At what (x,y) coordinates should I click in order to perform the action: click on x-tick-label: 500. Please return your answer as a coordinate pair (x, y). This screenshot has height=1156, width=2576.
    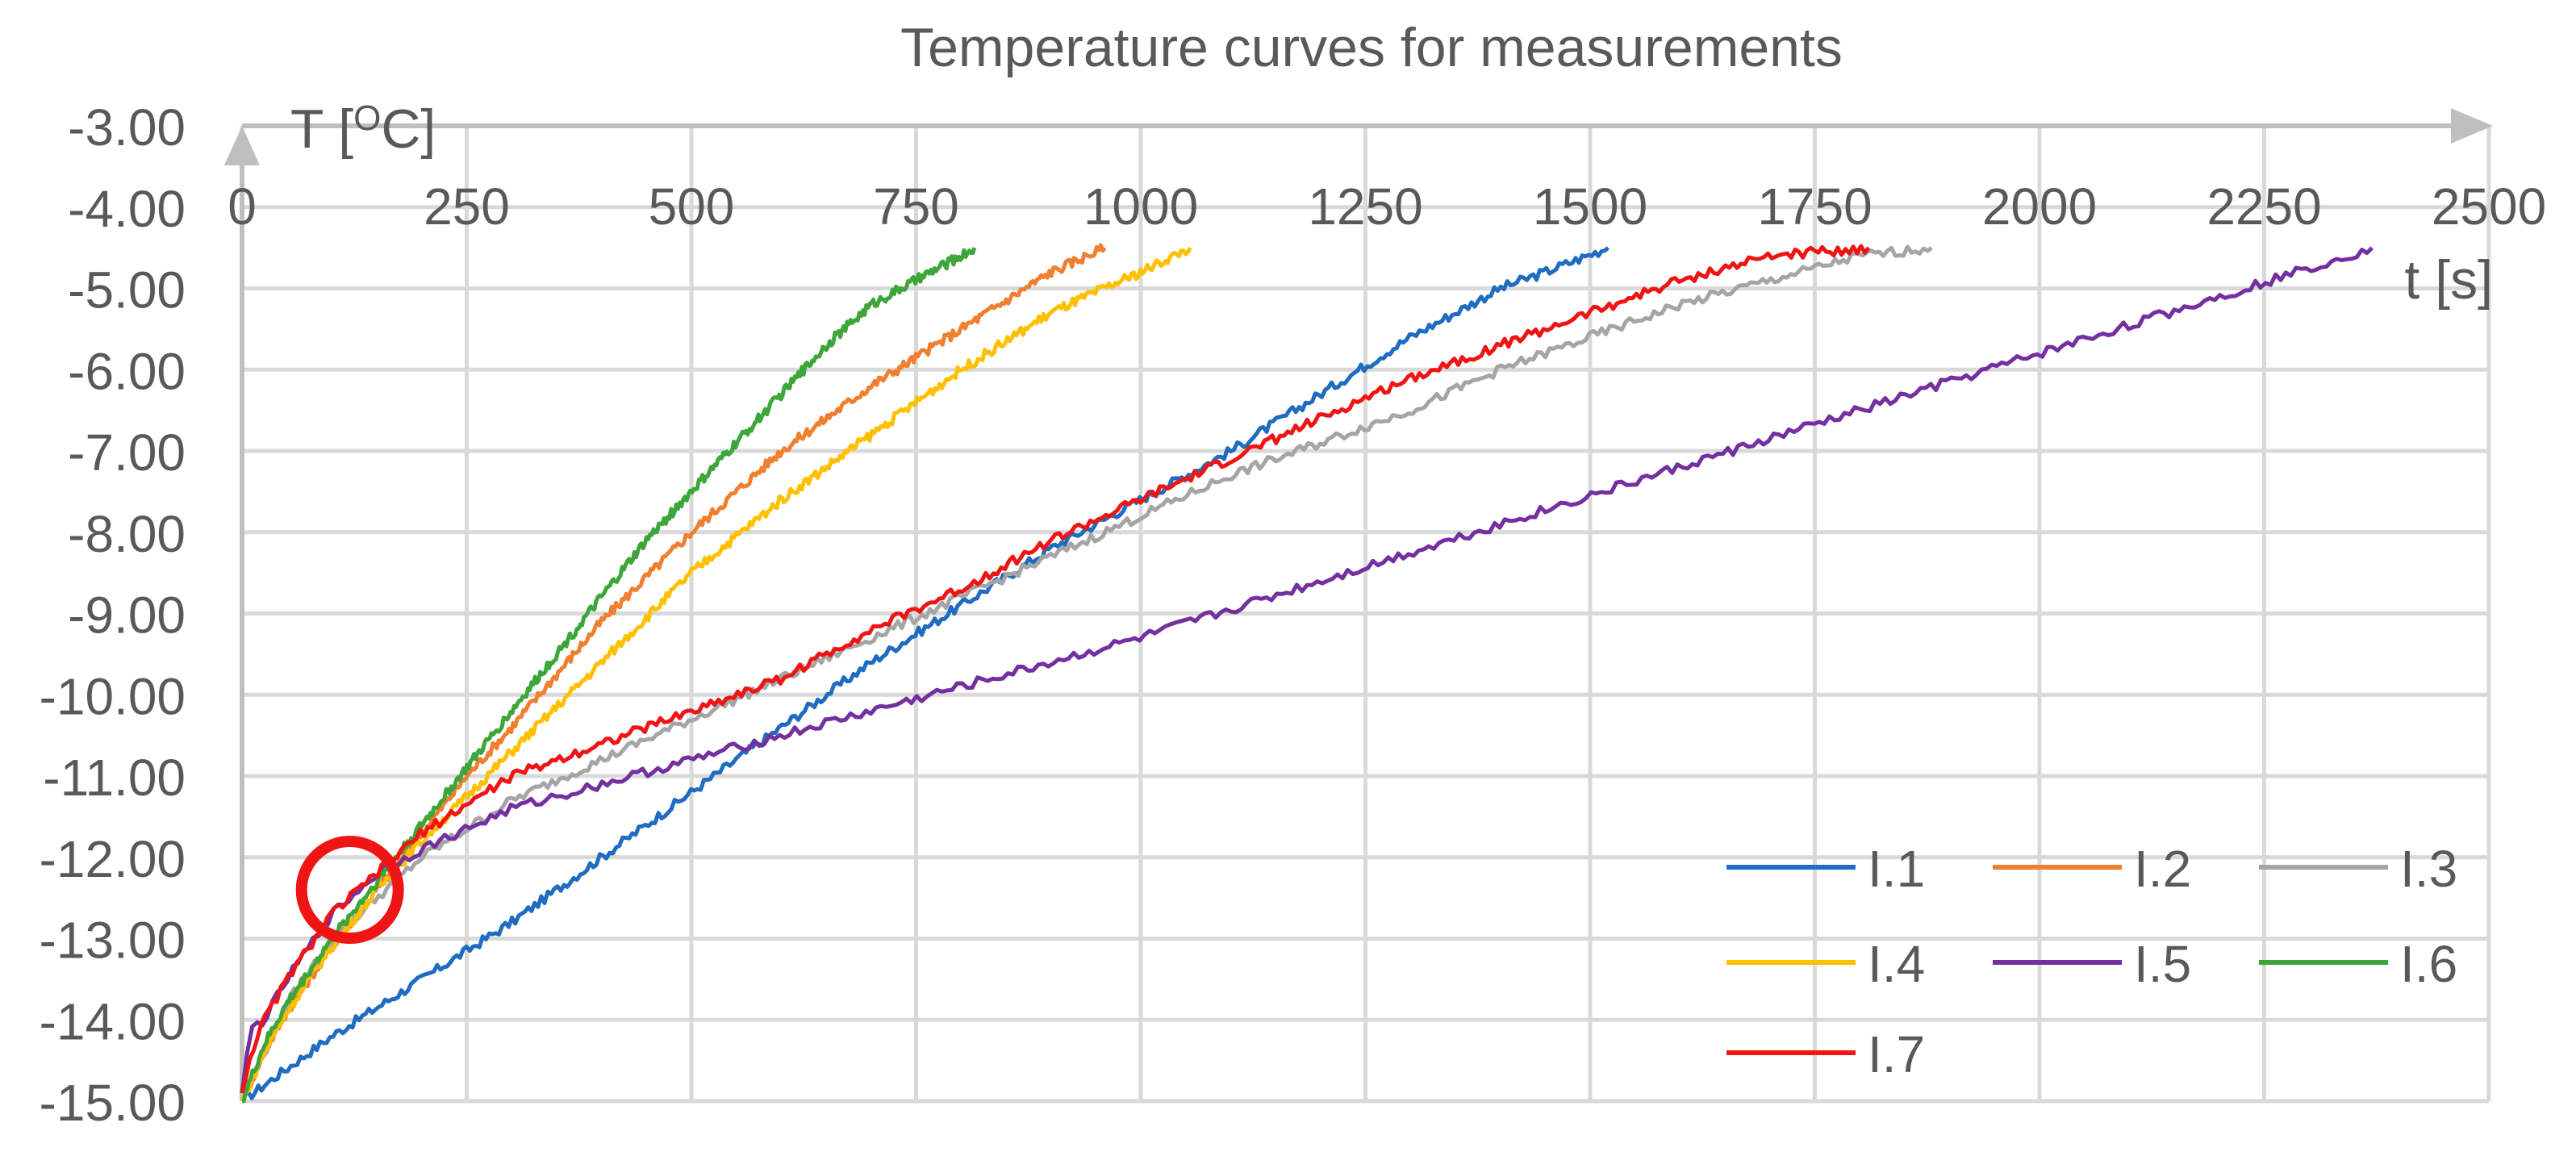
    Looking at the image, I should click on (692, 206).